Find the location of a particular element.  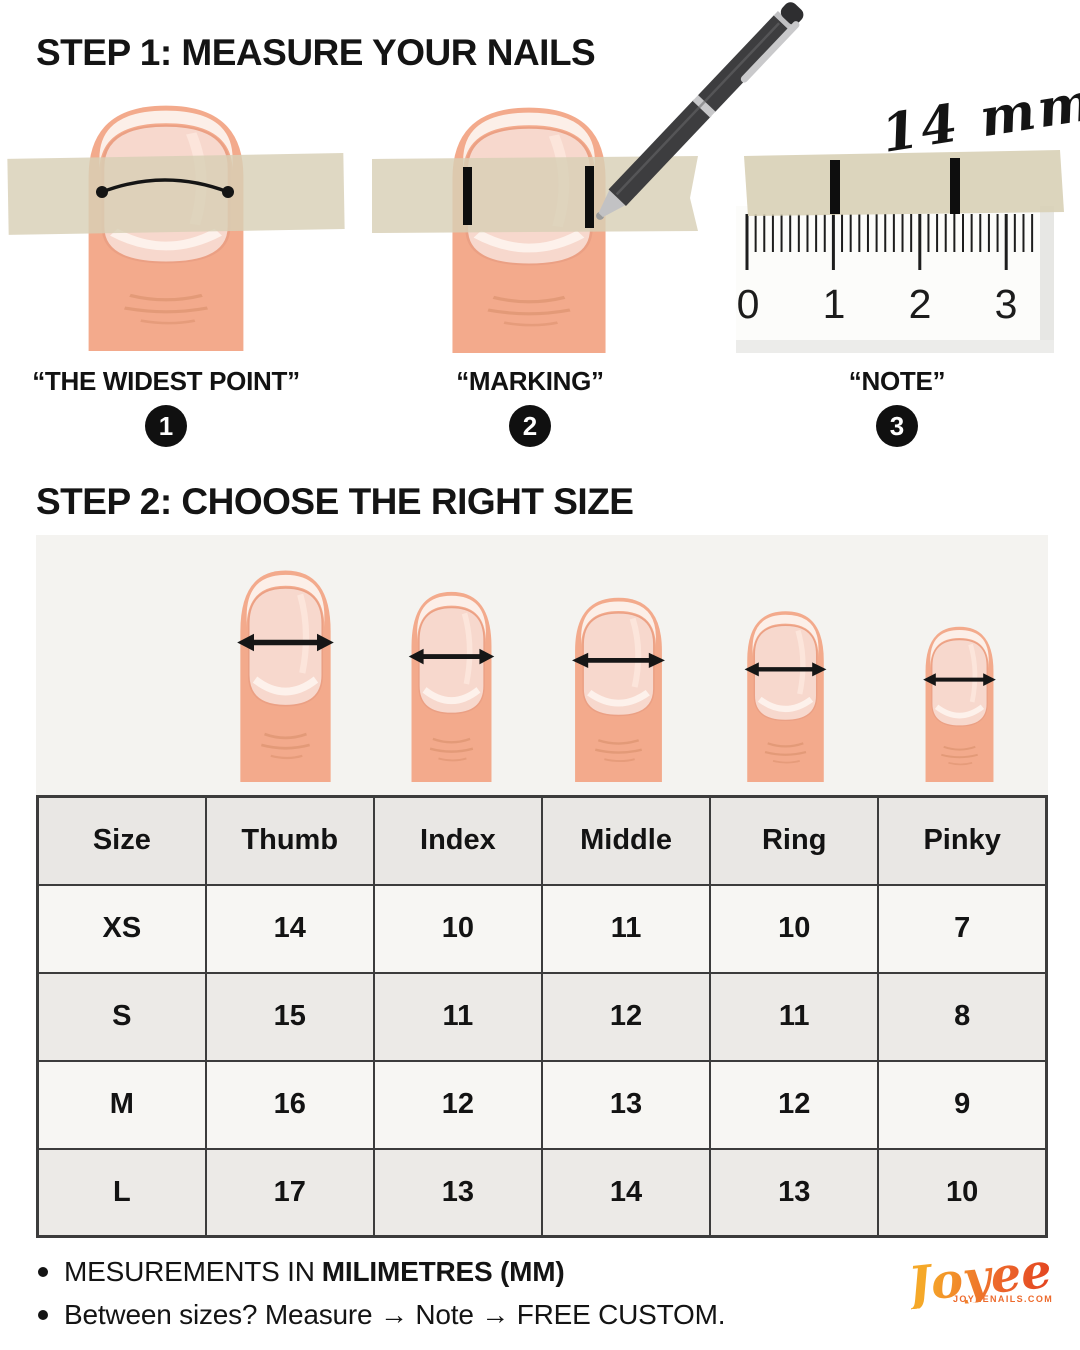

ruler-ticks is located at coordinates (889, 242).